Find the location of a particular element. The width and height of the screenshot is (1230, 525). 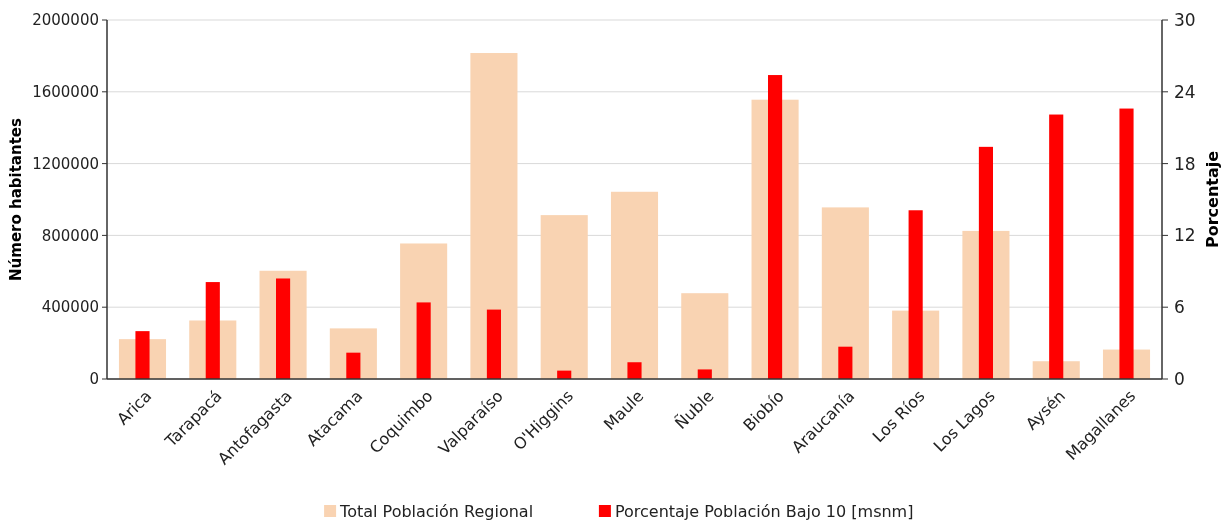

y-axis-title: Número habitantes is located at coordinates (16, 199).